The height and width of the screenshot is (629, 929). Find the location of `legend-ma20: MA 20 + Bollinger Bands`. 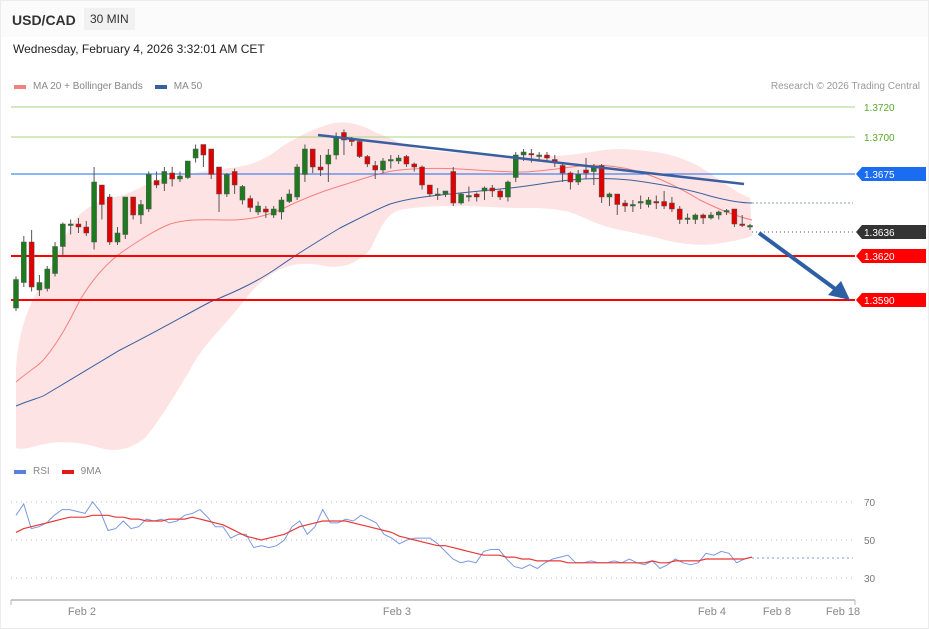

legend-ma20: MA 20 + Bollinger Bands is located at coordinates (78, 86).